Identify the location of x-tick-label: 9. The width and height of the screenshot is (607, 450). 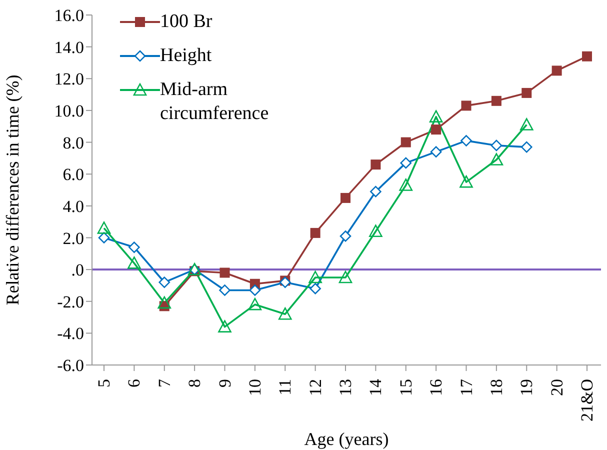
(224, 383).